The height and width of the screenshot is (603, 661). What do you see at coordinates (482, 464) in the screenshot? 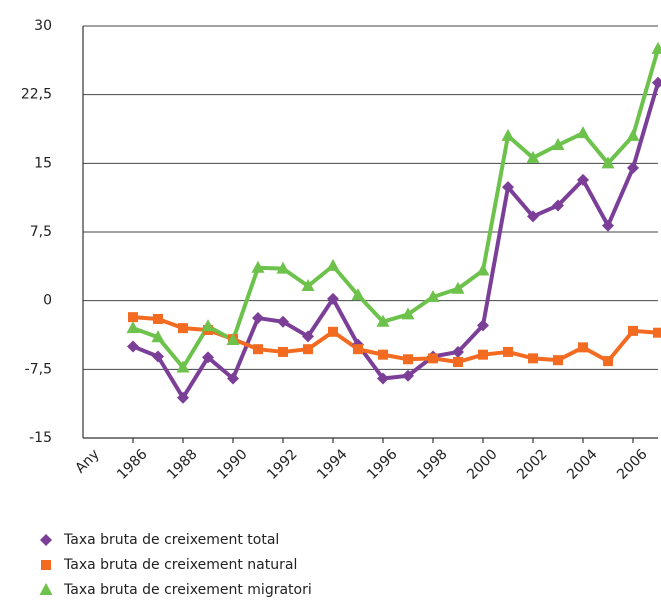
I see `x-tick-label: 2000` at bounding box center [482, 464].